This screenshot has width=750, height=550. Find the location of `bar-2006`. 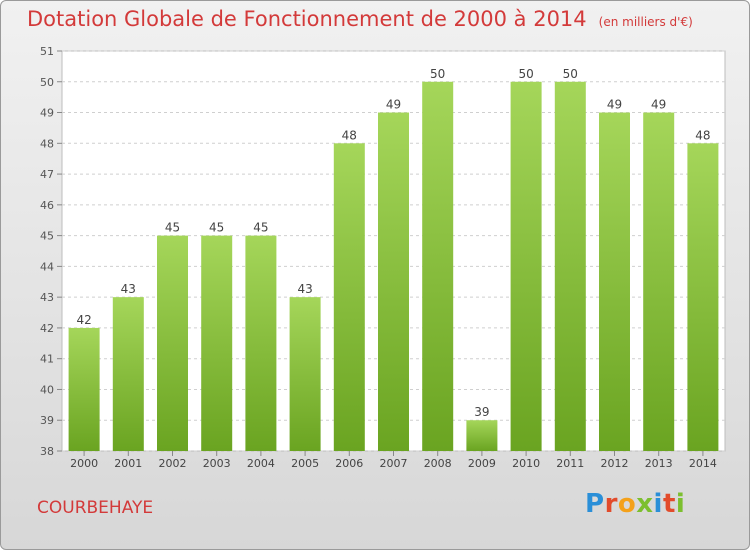

bar-2006 is located at coordinates (349, 297).